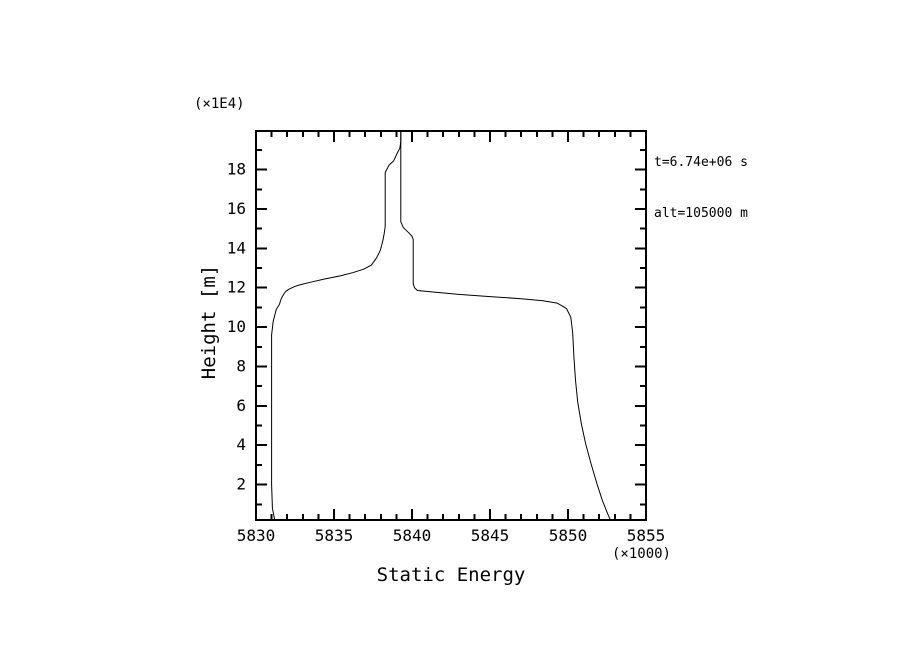 The height and width of the screenshot is (654, 904). I want to click on x-tick-label: 5850, so click(568, 535).